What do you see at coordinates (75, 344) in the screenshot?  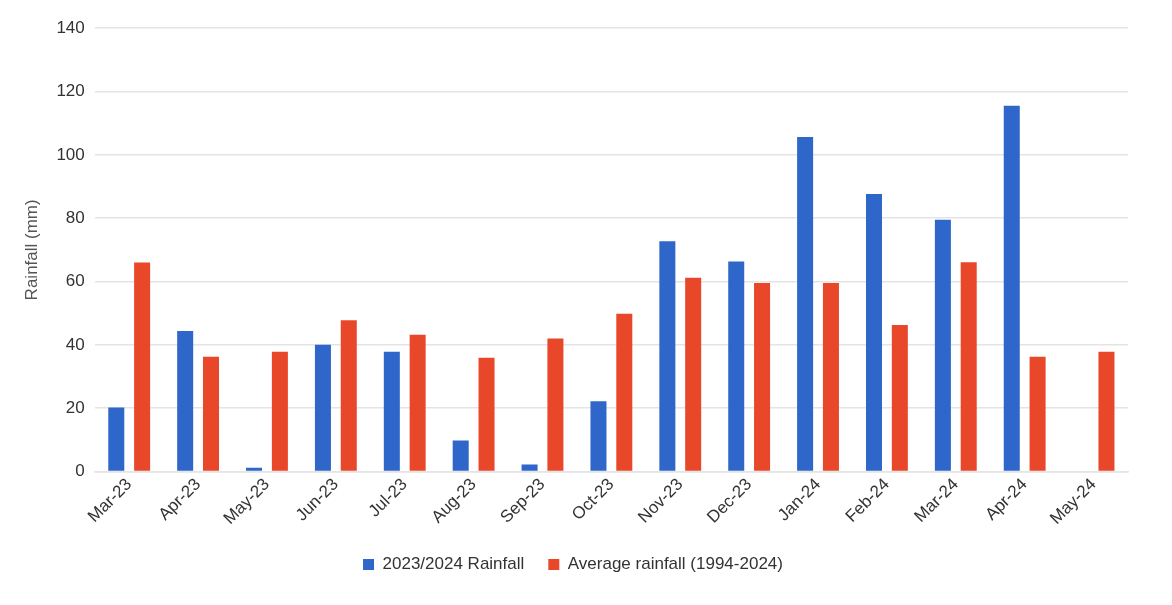 I see `y-tick-label: 40` at bounding box center [75, 344].